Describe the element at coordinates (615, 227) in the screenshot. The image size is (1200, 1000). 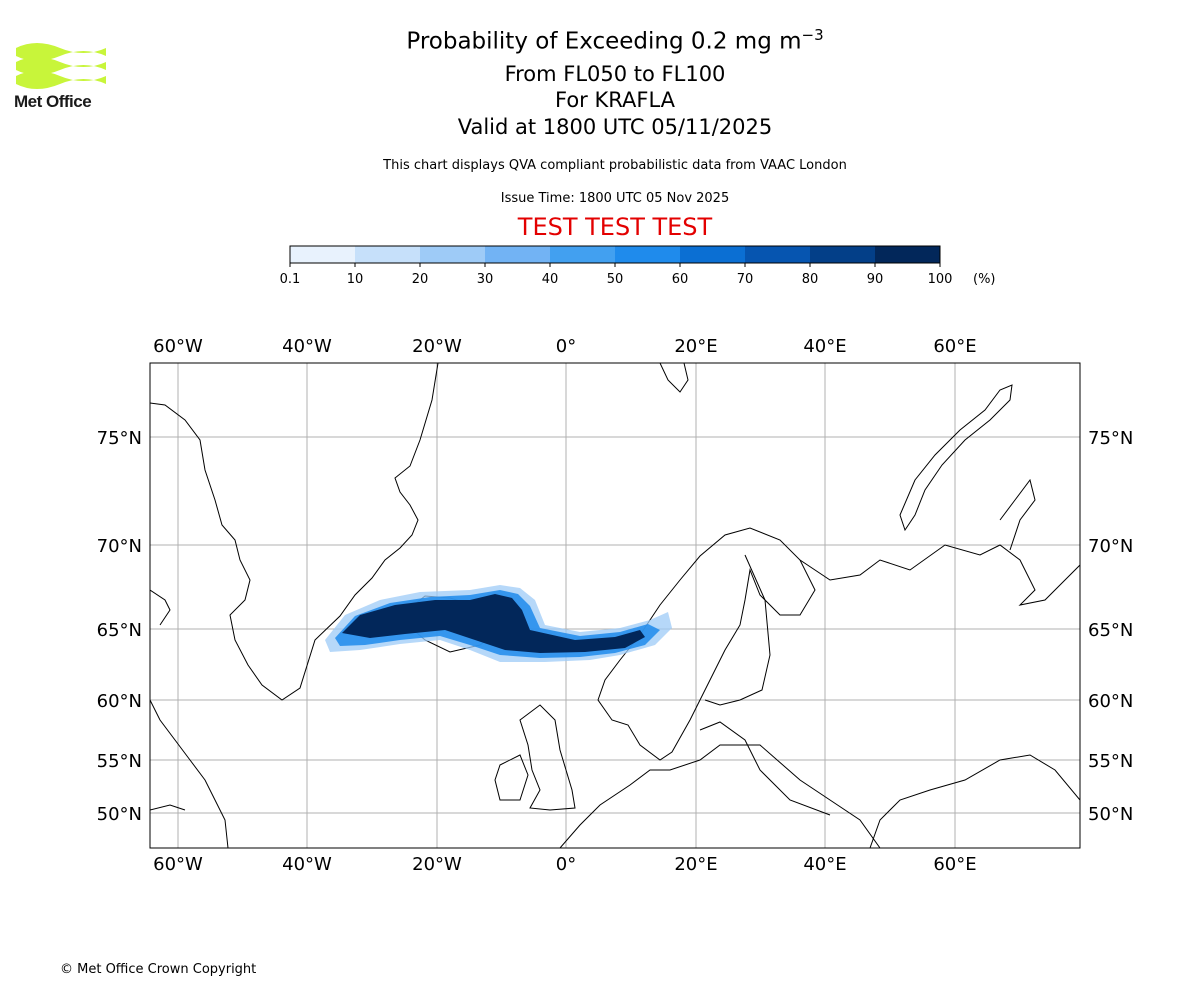
I see `test-banner: TEST TEST TEST` at that location.